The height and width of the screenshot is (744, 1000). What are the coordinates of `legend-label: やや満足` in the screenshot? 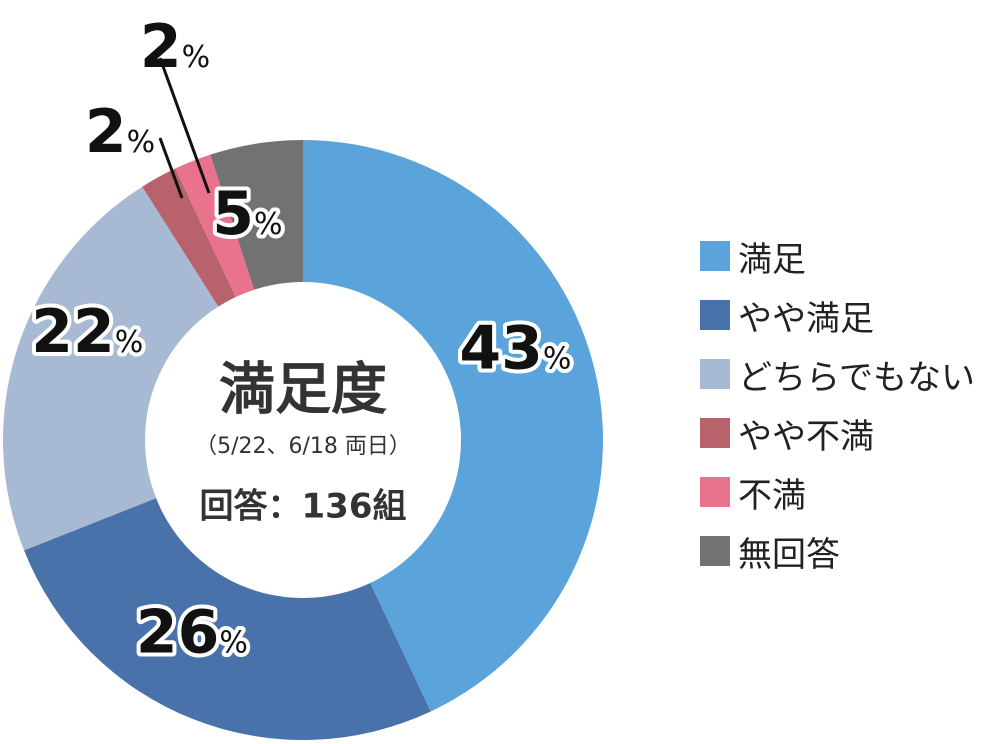 It's located at (806, 318).